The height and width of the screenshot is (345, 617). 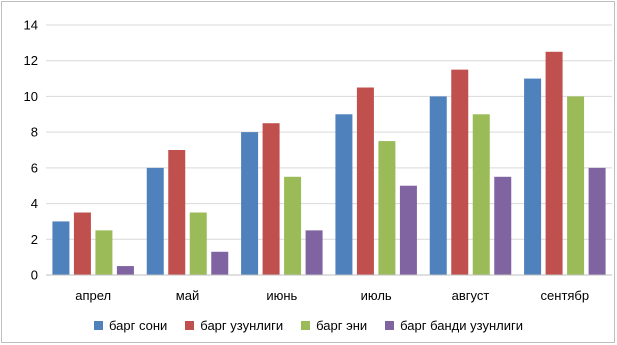 I want to click on legend-label: барг банди узунлиги, so click(x=461, y=325).